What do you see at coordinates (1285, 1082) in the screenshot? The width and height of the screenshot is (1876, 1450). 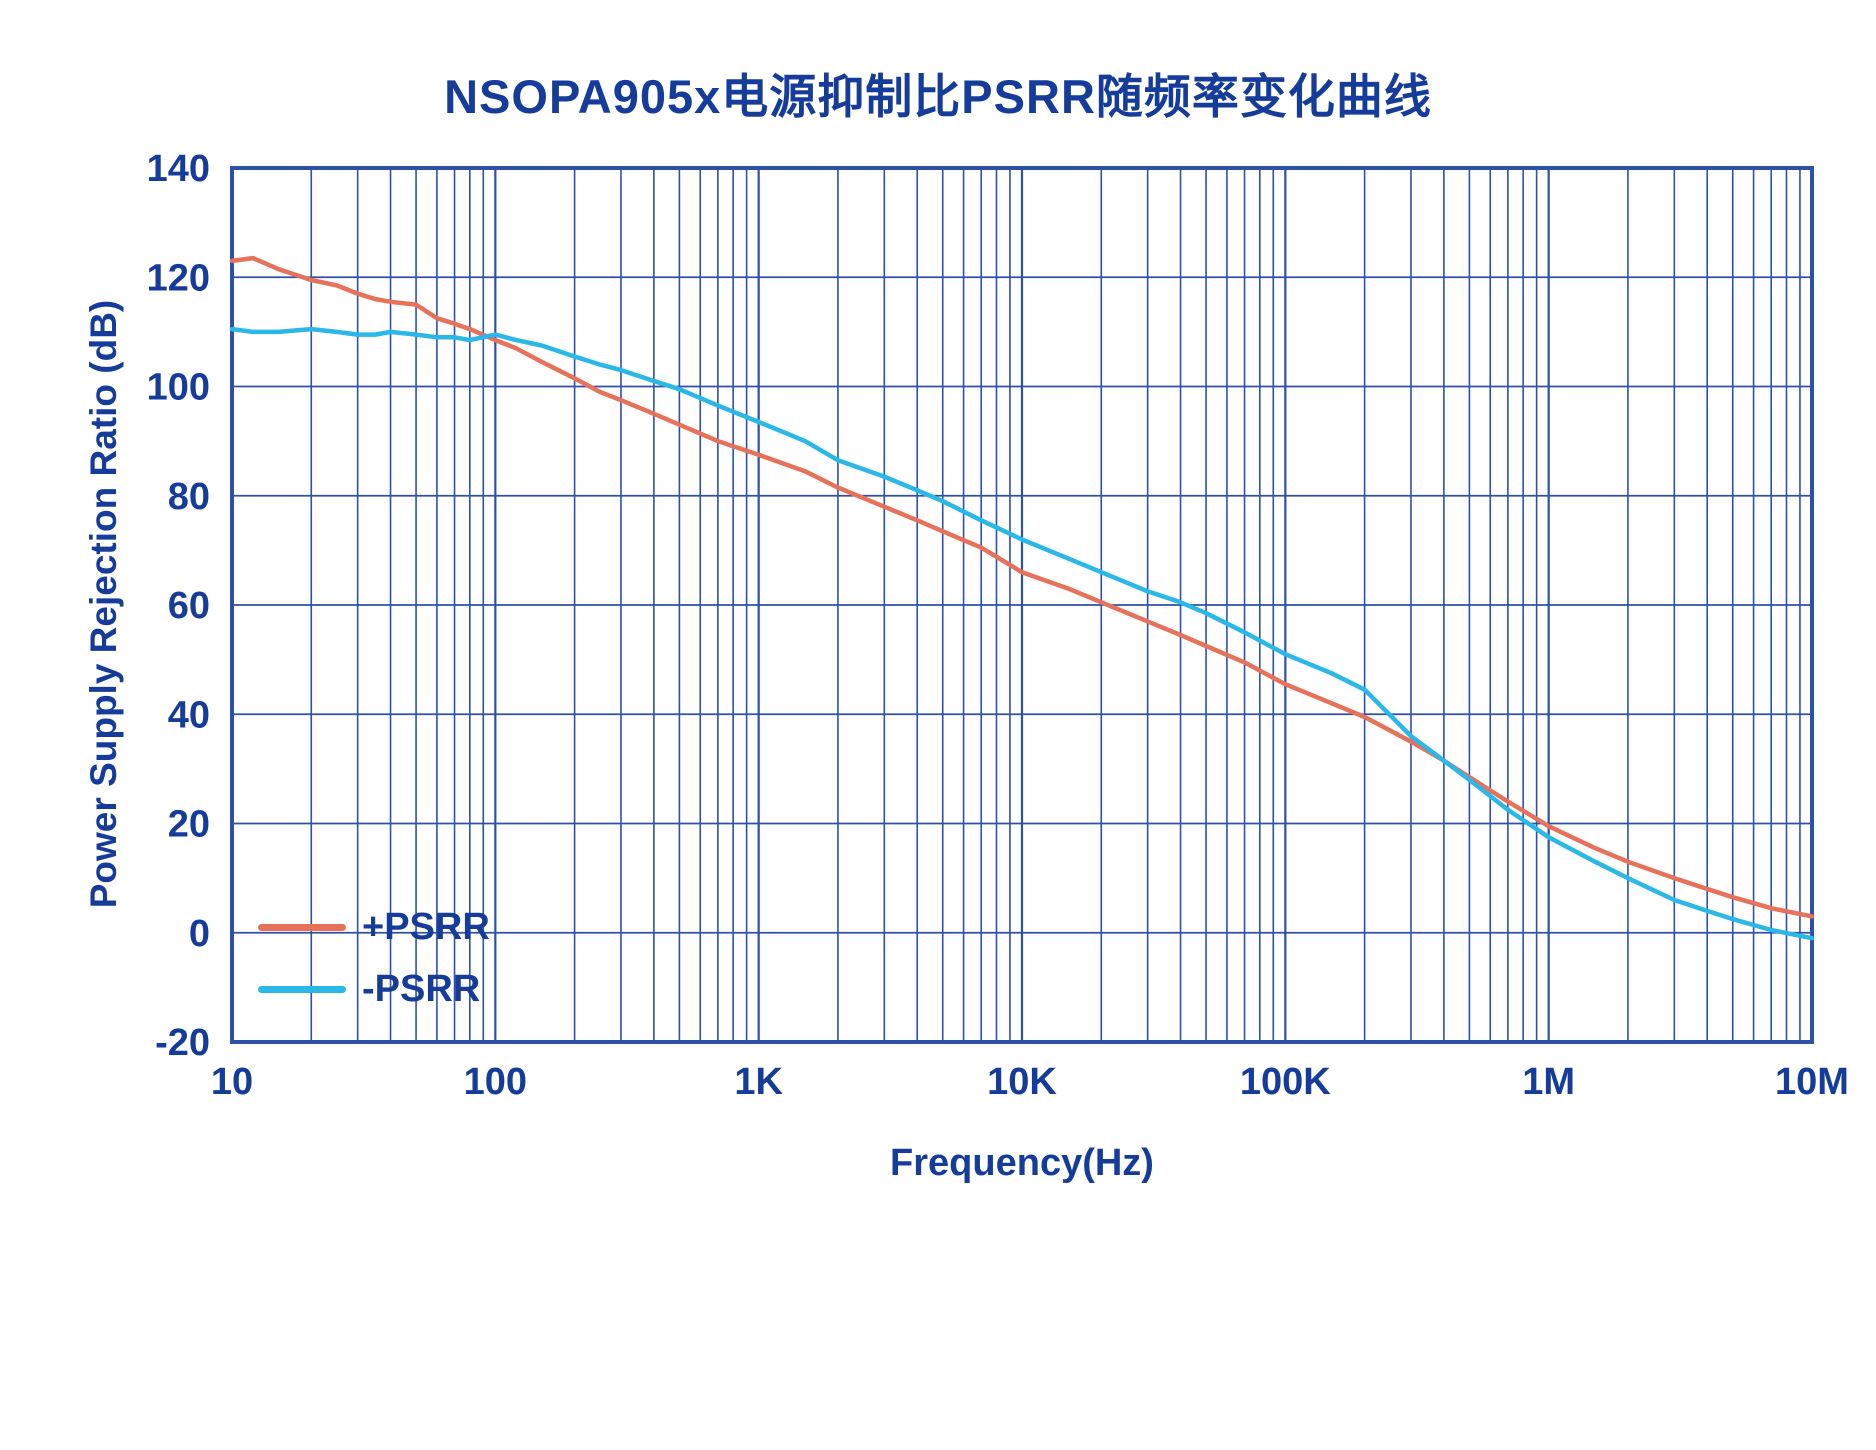 I see `x-tick-label: 100K` at bounding box center [1285, 1082].